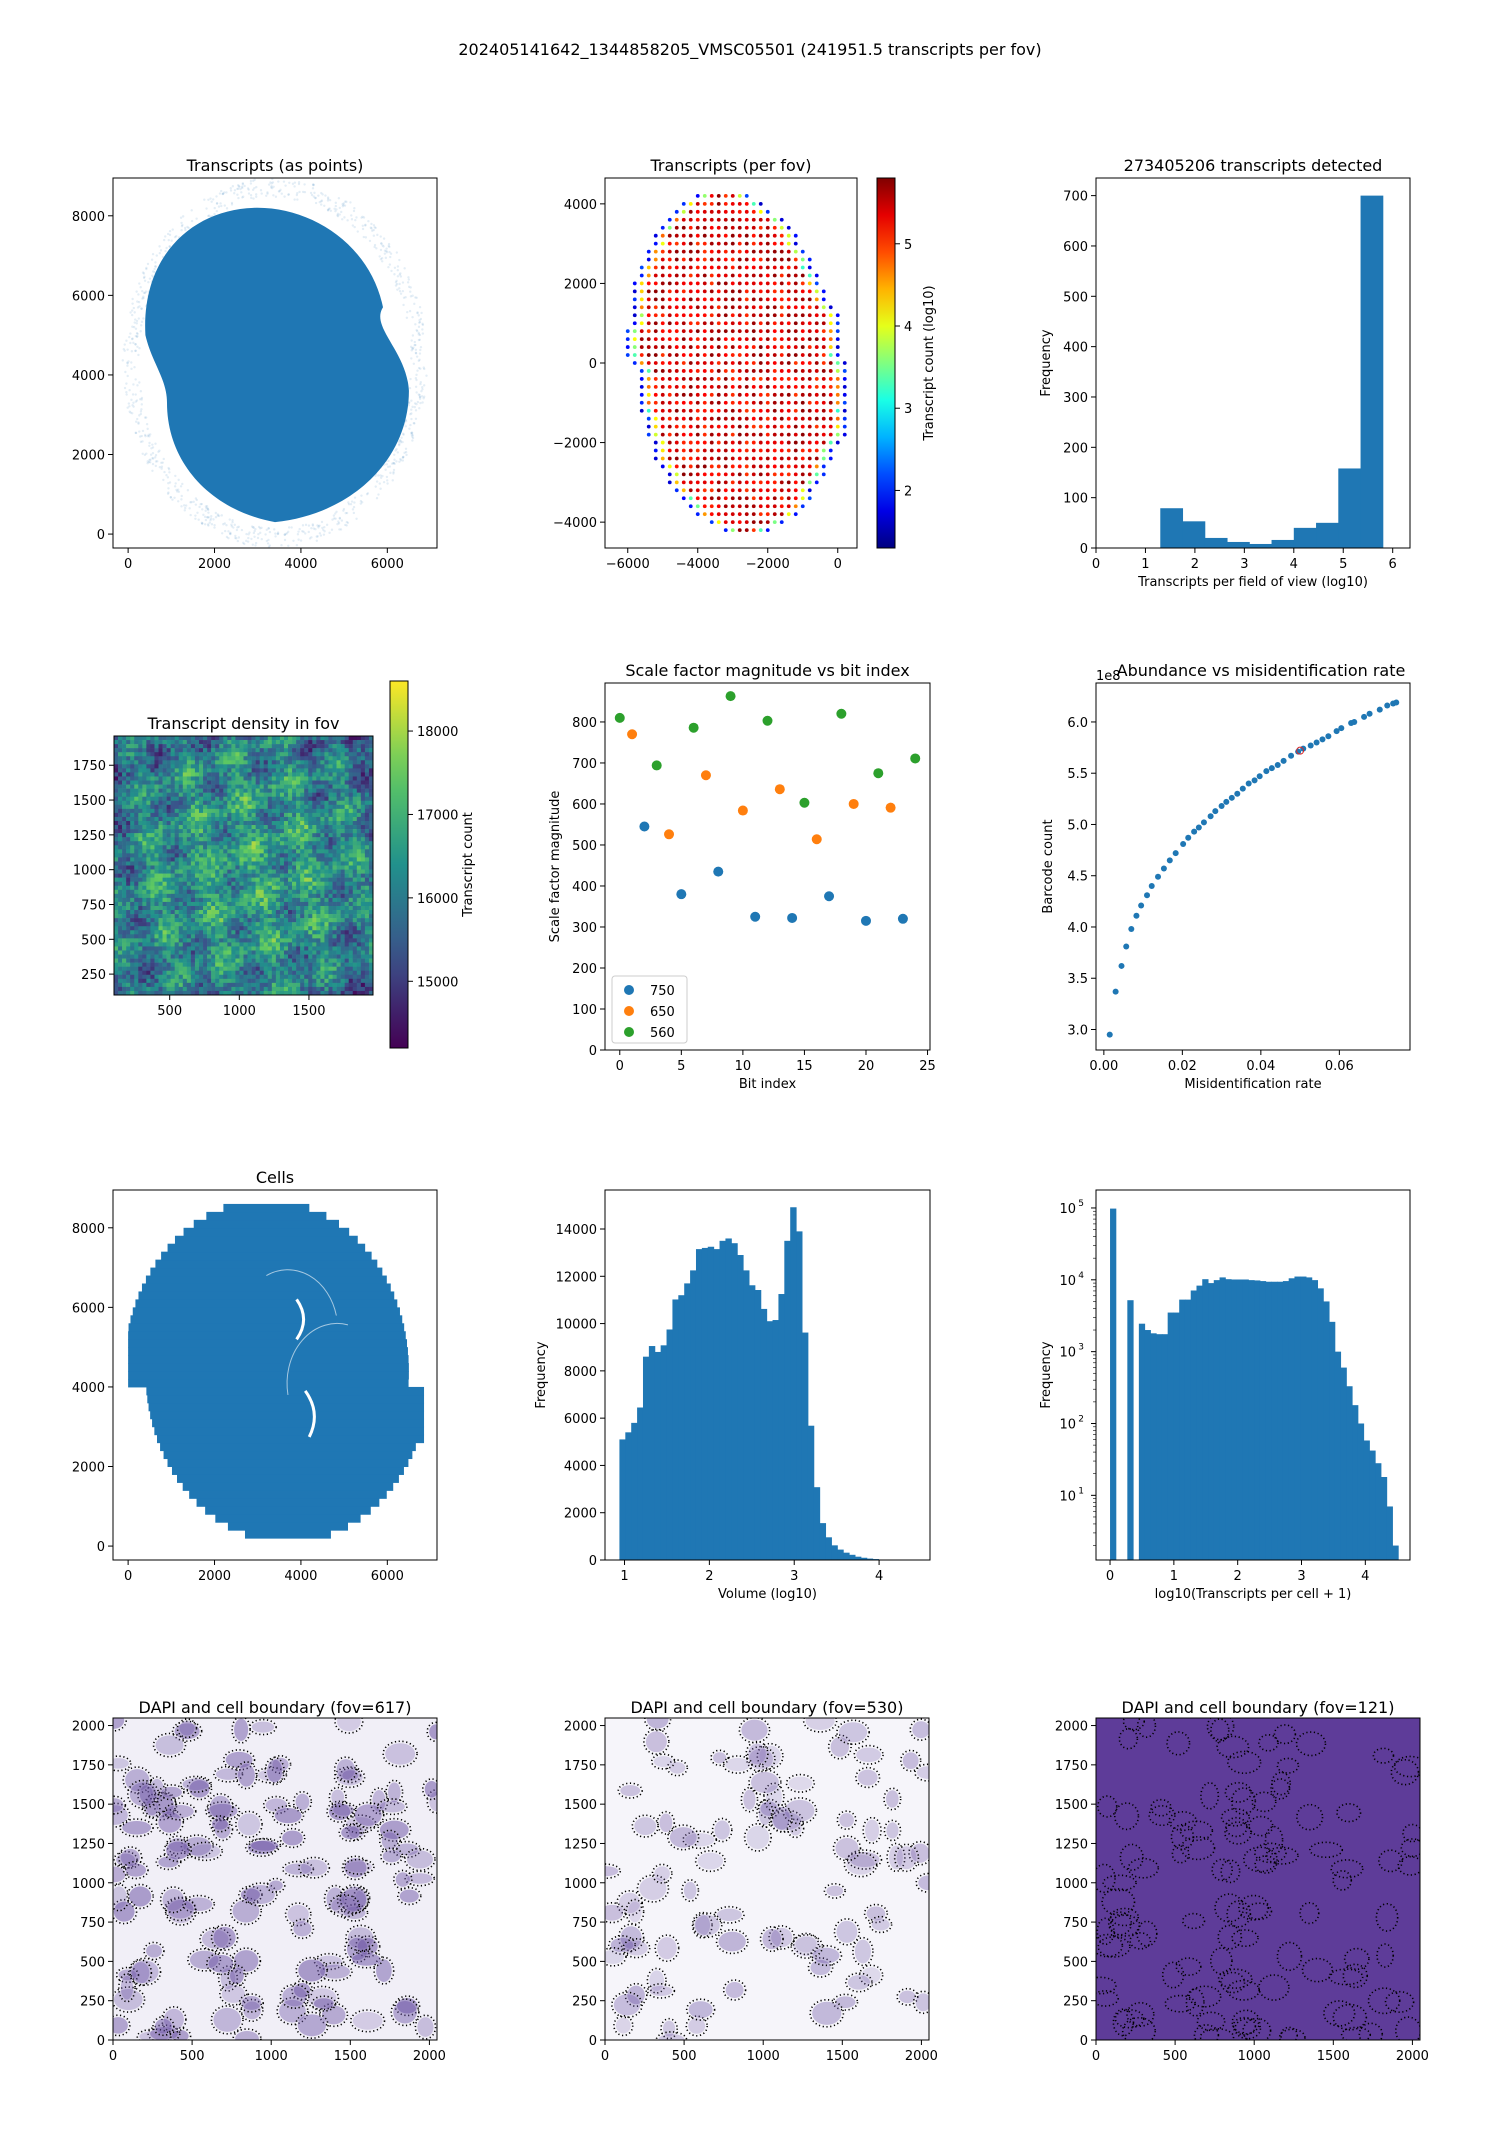 The height and width of the screenshot is (2150, 1500). What do you see at coordinates (275, 363) in the screenshot?
I see `axes-frame` at bounding box center [275, 363].